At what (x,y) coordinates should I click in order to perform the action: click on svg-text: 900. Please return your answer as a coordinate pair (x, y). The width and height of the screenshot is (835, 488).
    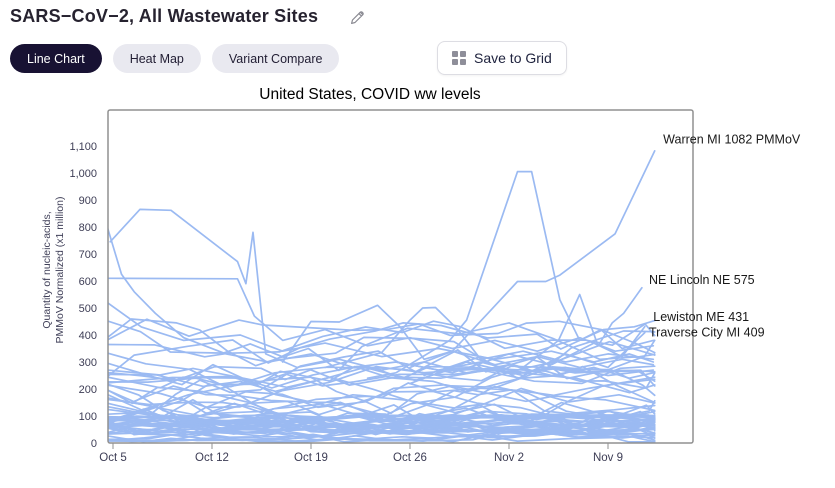
    Looking at the image, I should click on (88, 201).